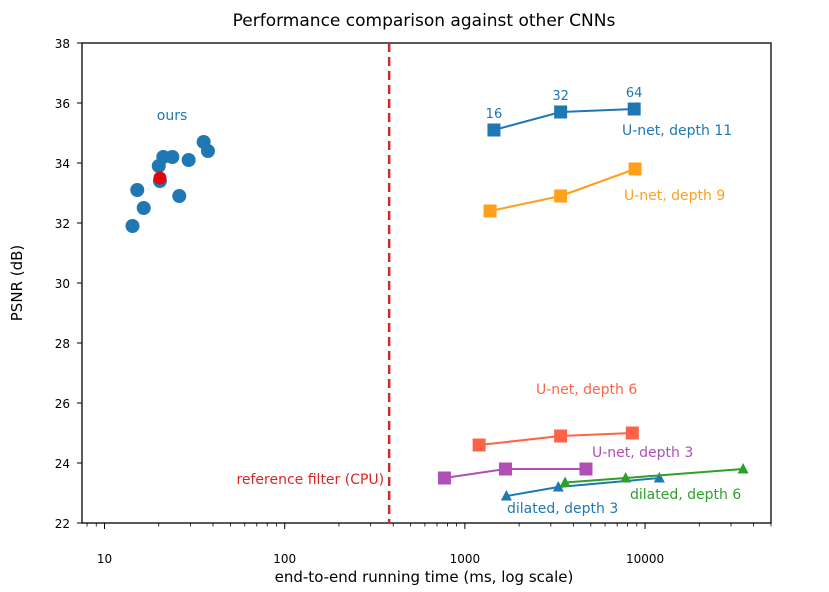 The width and height of the screenshot is (829, 592). What do you see at coordinates (586, 390) in the screenshot?
I see `series-label: U-net, depth 6` at bounding box center [586, 390].